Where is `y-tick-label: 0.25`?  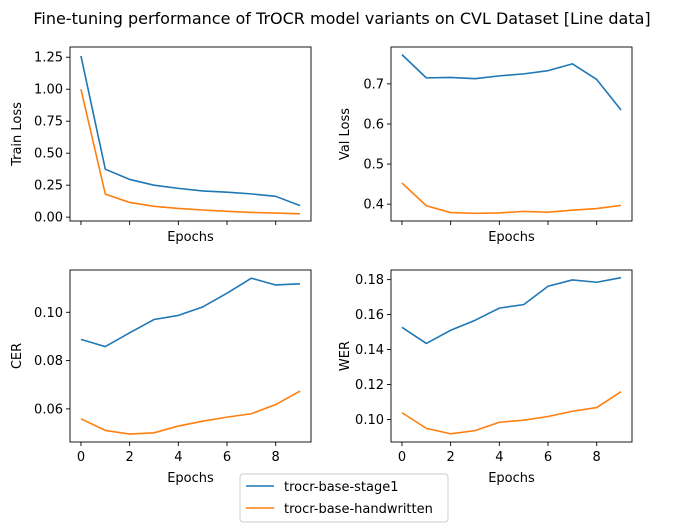 y-tick-label: 0.25 is located at coordinates (48, 186).